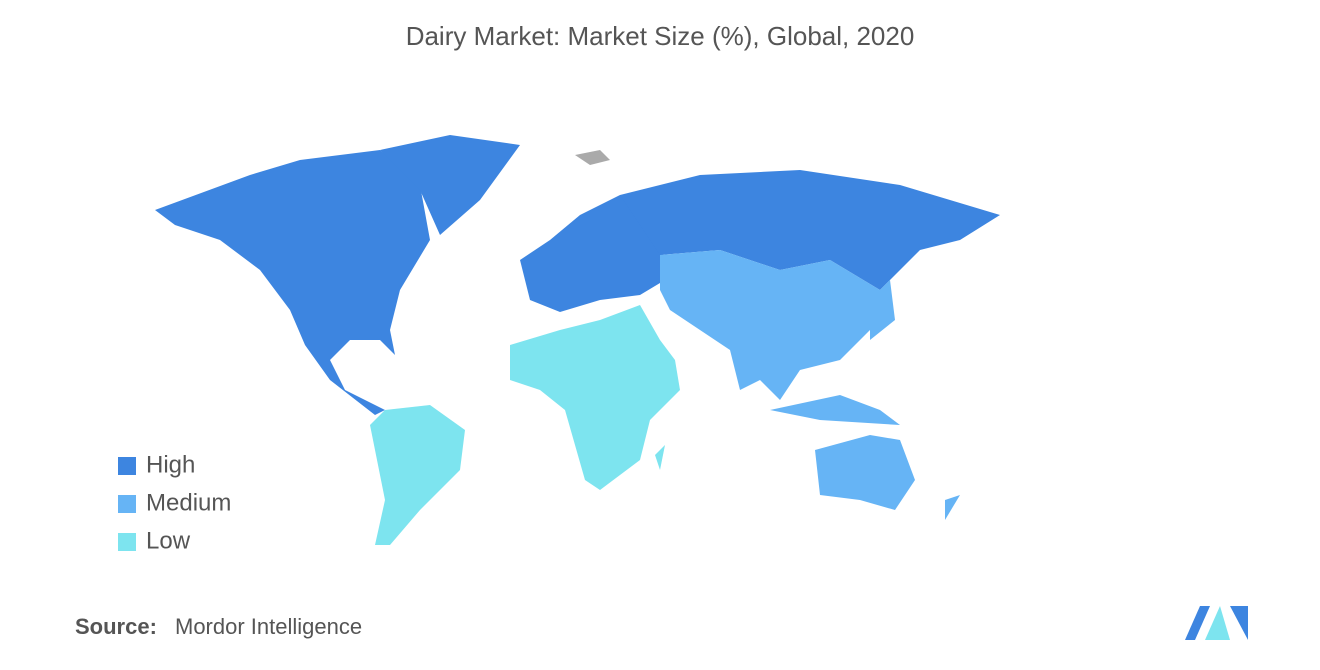 The height and width of the screenshot is (670, 1320). I want to click on no-data-region, so click(592, 157).